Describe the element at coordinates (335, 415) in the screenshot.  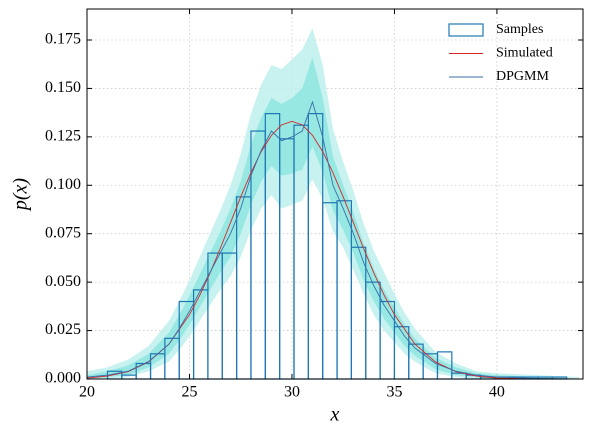
I see `x-axis-label: x` at that location.